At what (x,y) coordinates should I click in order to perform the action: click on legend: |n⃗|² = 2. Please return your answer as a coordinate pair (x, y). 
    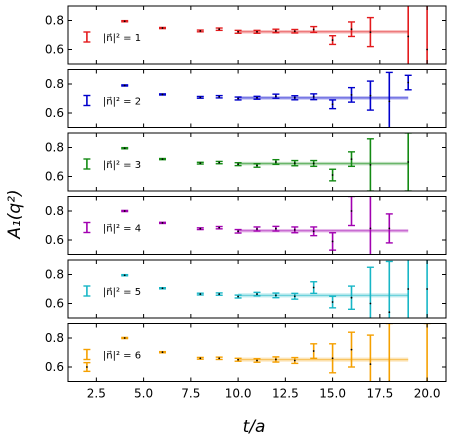
    Looking at the image, I should click on (112, 101).